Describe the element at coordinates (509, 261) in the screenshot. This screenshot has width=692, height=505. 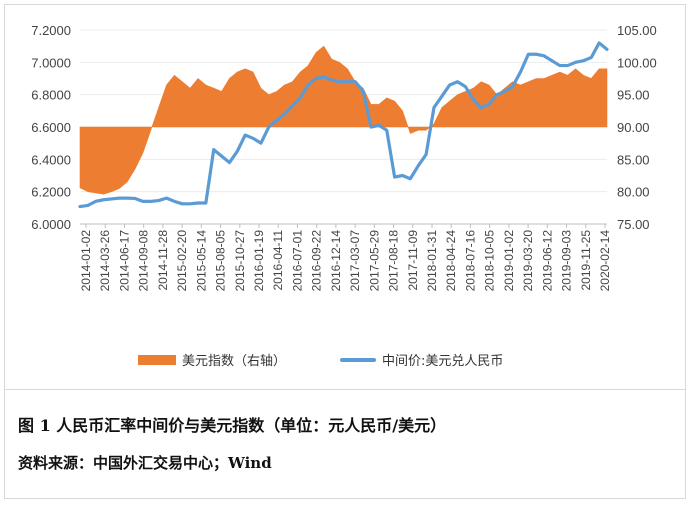
I see `x-tick-label: 2019-01-02` at that location.